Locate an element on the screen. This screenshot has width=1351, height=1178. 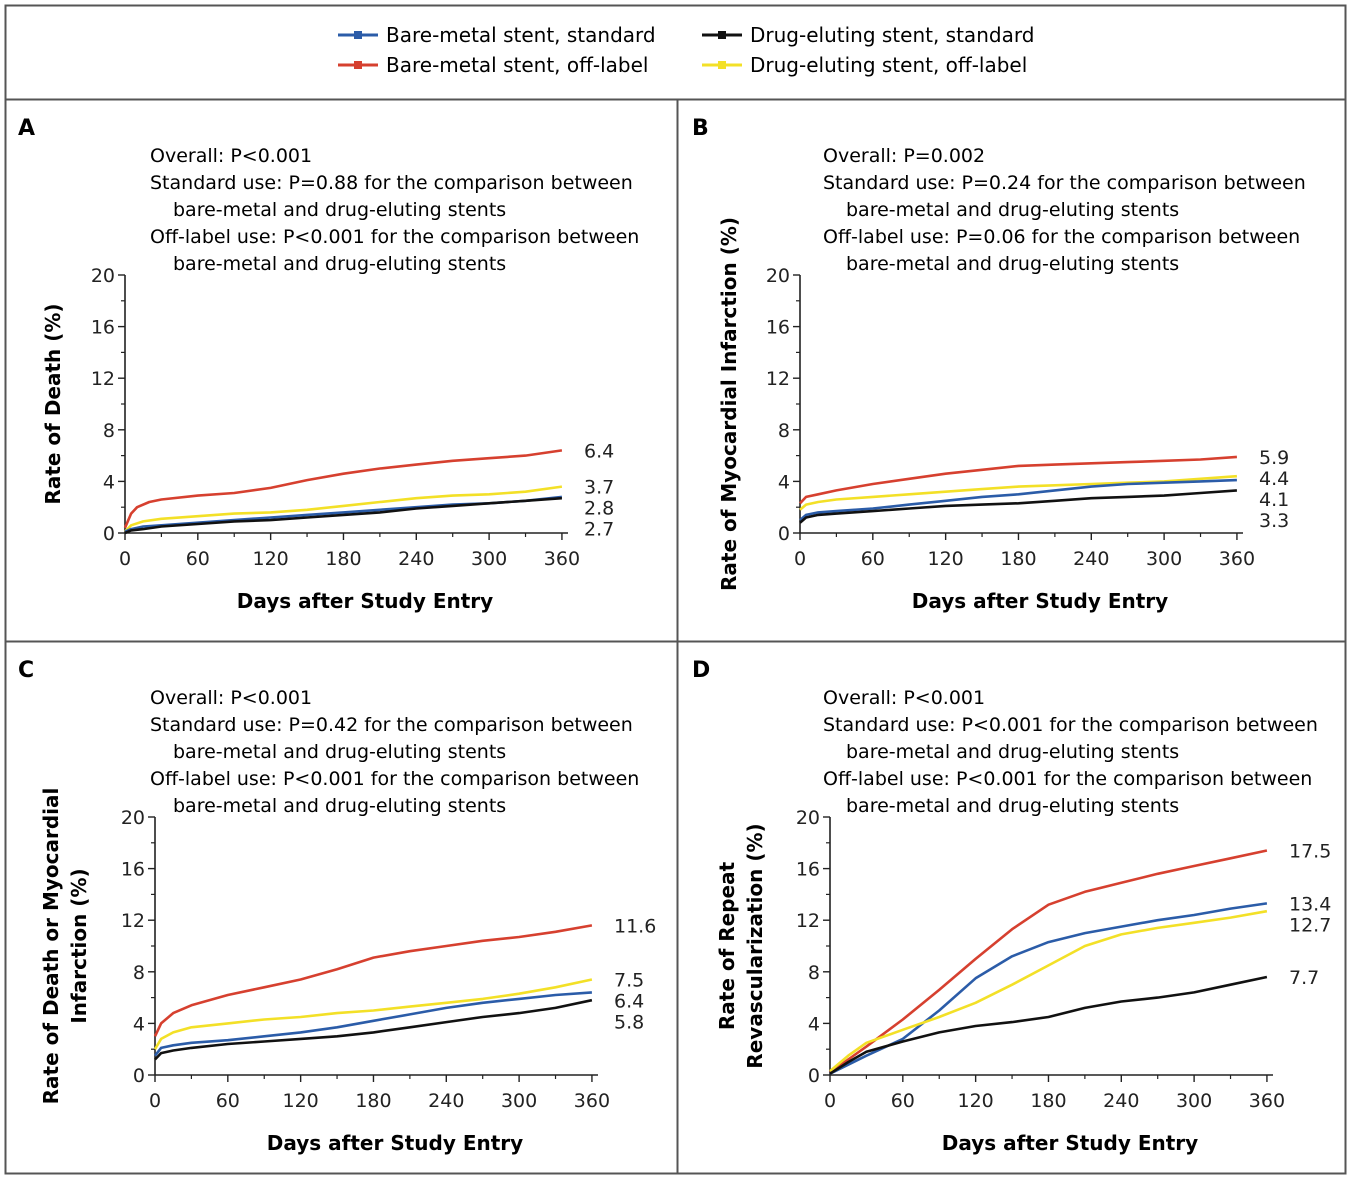
series-end-label: 3.3 is located at coordinates (1274, 521).